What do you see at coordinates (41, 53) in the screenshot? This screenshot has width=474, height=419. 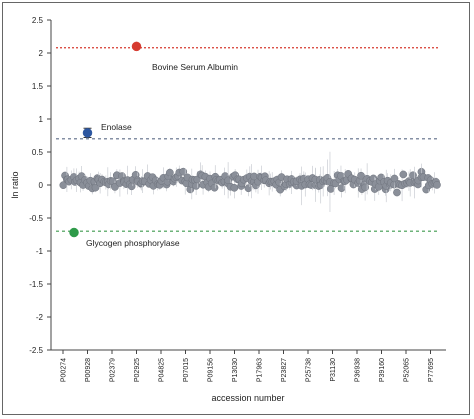 I see `y-tick-label: 2` at bounding box center [41, 53].